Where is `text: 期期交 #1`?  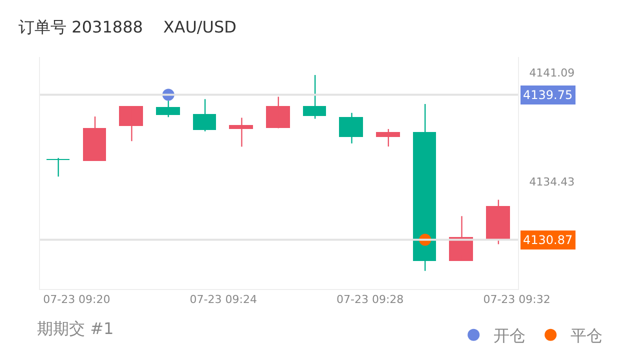 text: 期期交 #1 is located at coordinates (75, 328).